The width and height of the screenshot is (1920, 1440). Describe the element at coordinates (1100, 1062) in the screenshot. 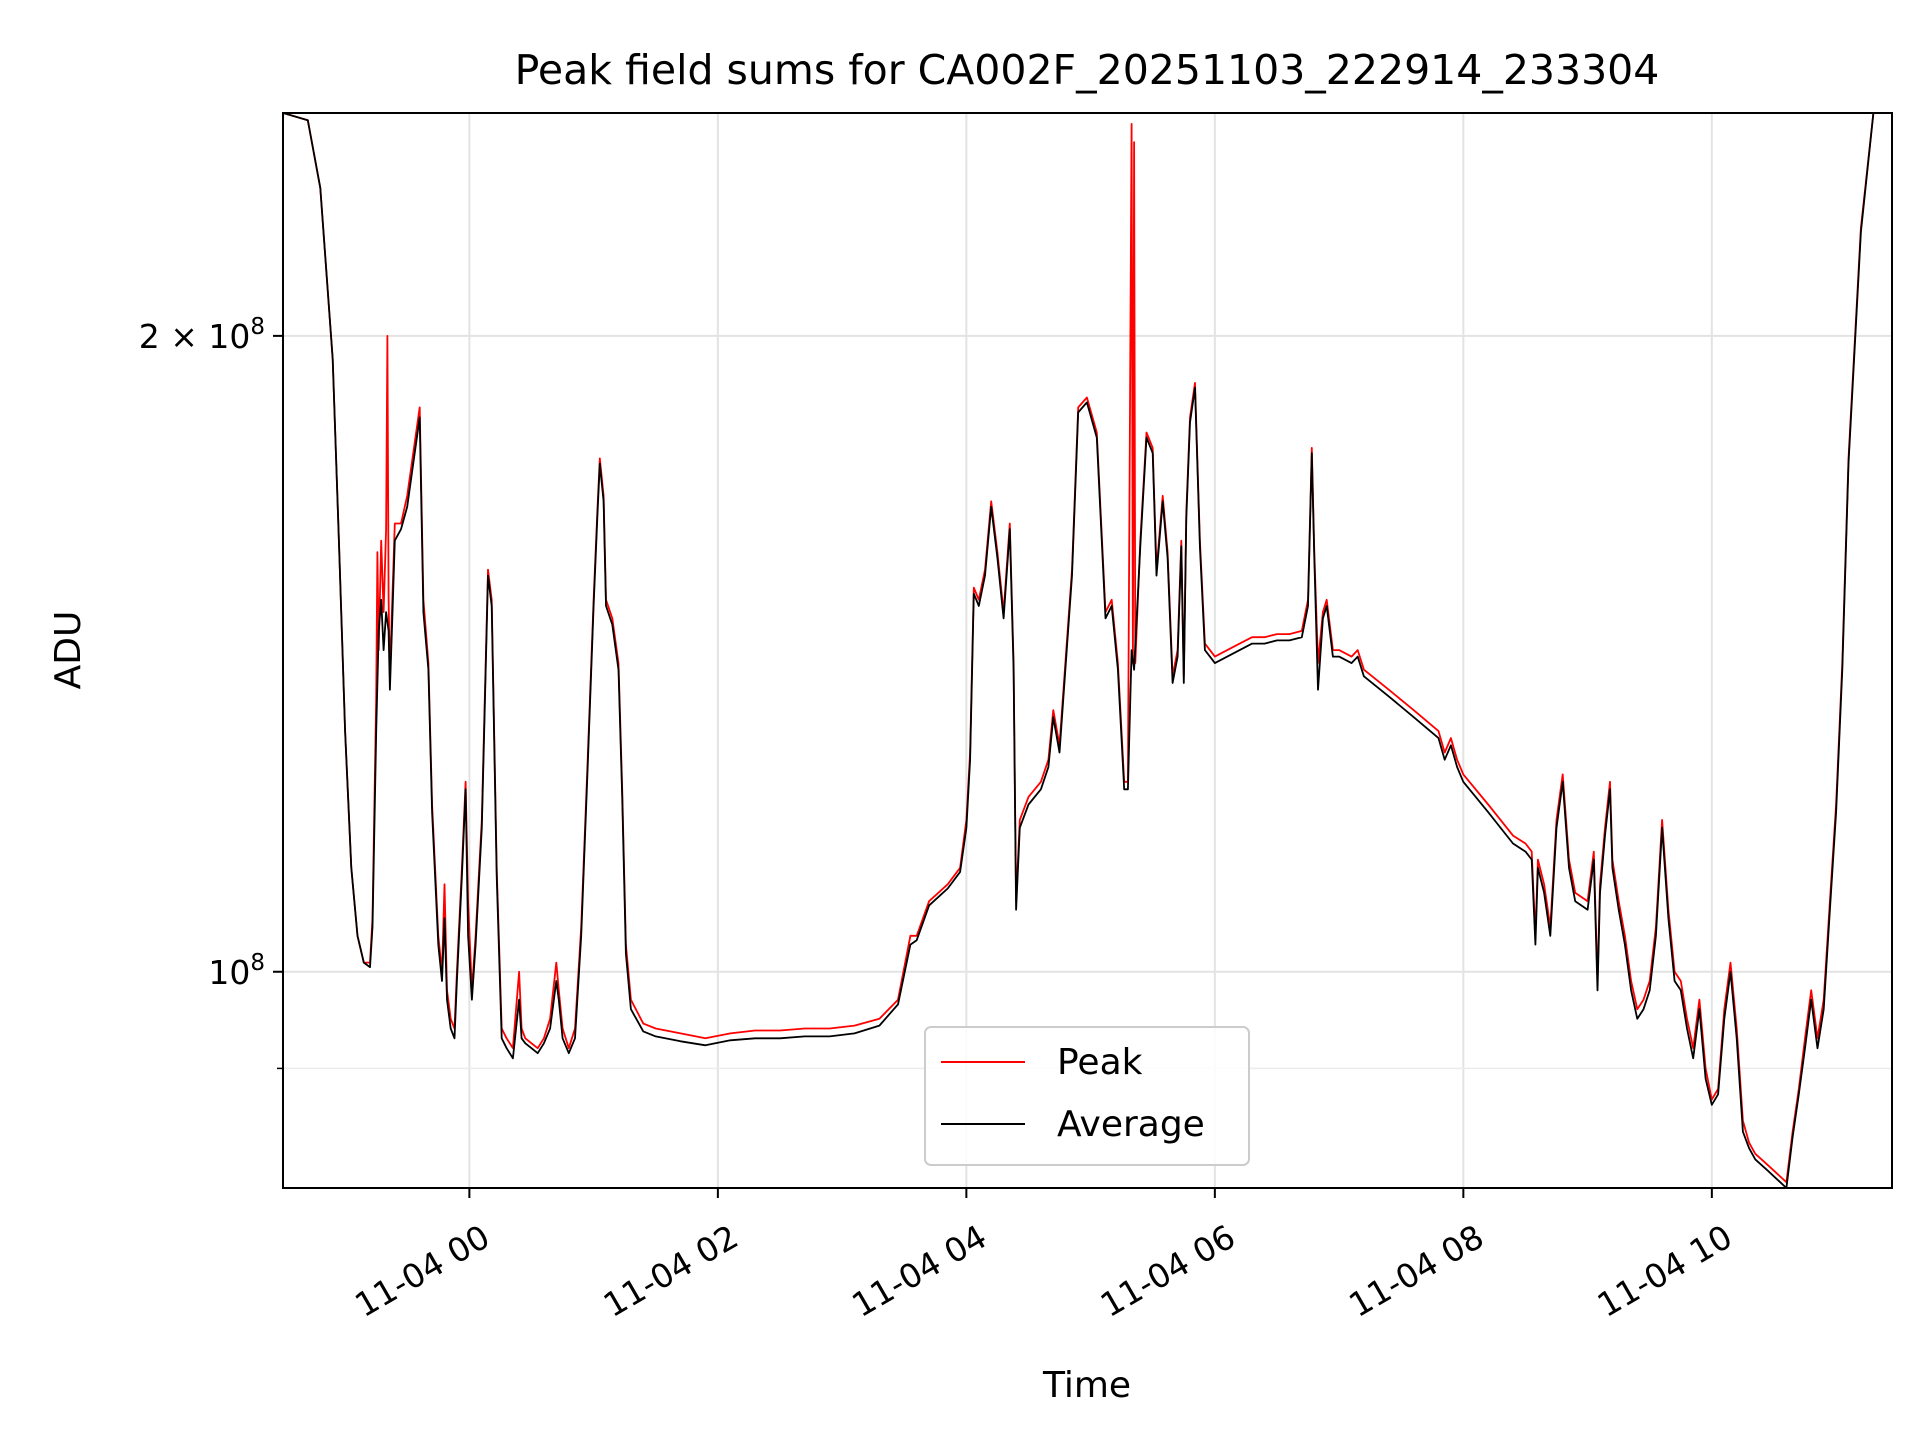

I see `legend-label-peak: Peak` at that location.